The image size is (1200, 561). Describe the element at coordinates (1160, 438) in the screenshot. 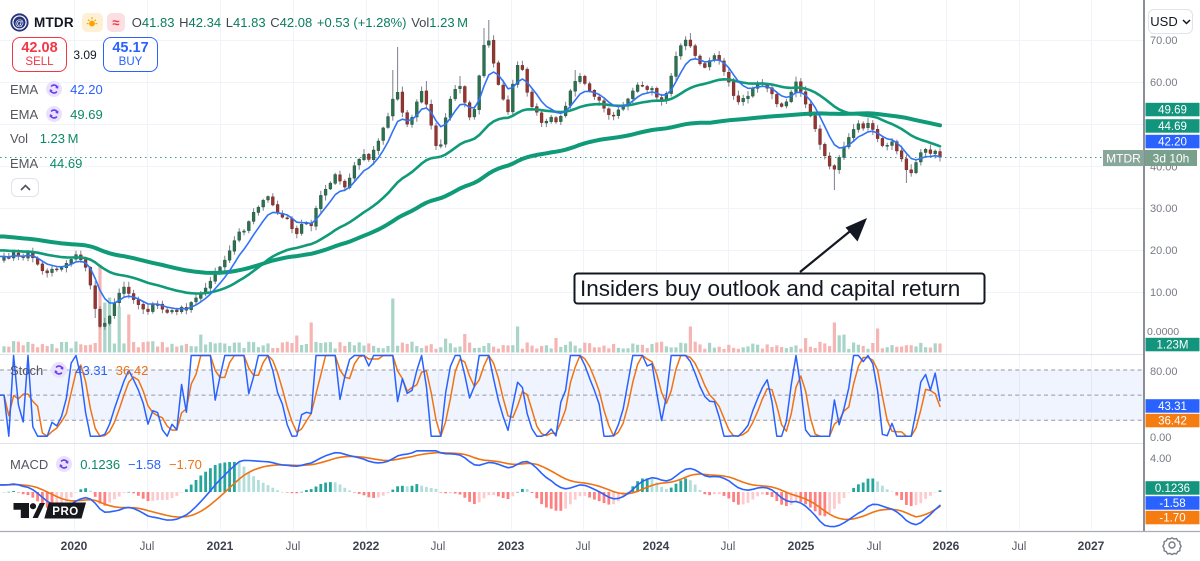

I see `svg-text: 0.00` at that location.